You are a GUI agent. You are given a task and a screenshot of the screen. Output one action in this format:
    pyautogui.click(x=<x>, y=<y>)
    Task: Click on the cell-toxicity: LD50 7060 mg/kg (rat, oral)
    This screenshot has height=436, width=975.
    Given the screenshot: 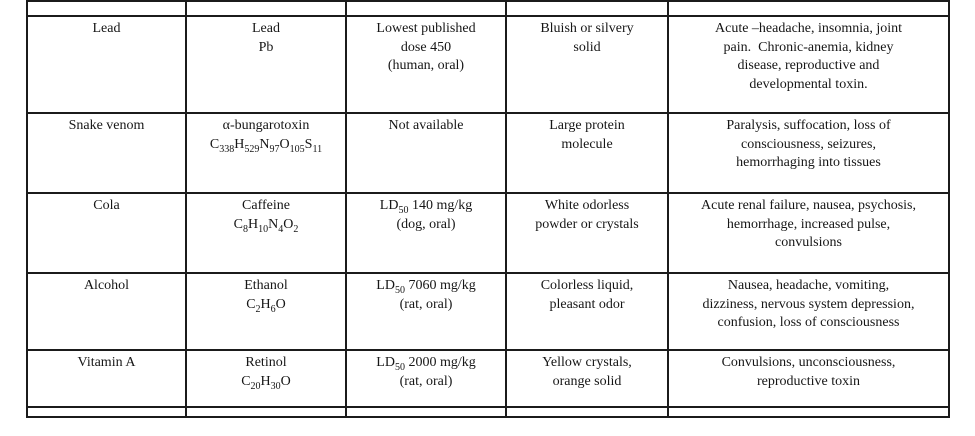 What is the action you would take?
    pyautogui.click(x=426, y=311)
    